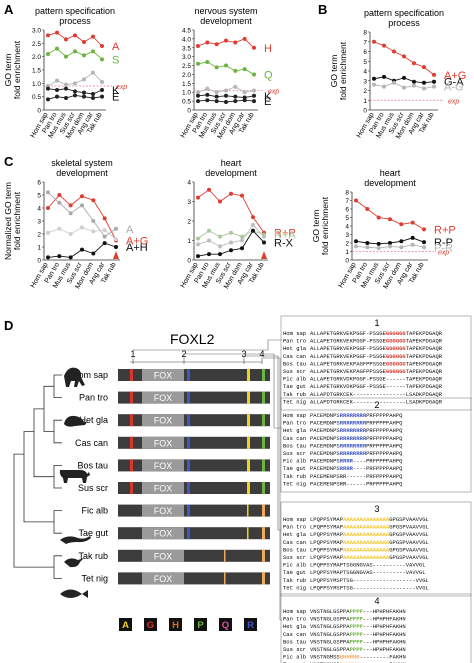 The height and width of the screenshot is (663, 474). Describe the element at coordinates (347, 218) in the screenshot. I see `y-tick-label: 5` at that location.